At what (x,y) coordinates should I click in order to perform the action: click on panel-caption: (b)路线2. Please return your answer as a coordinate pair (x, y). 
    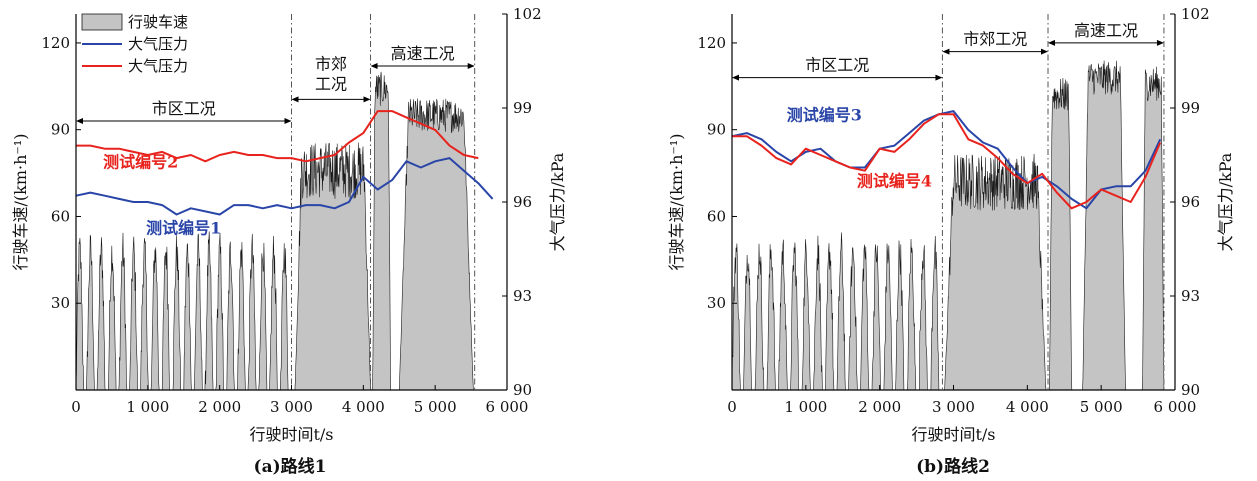
    Looking at the image, I should click on (953, 466).